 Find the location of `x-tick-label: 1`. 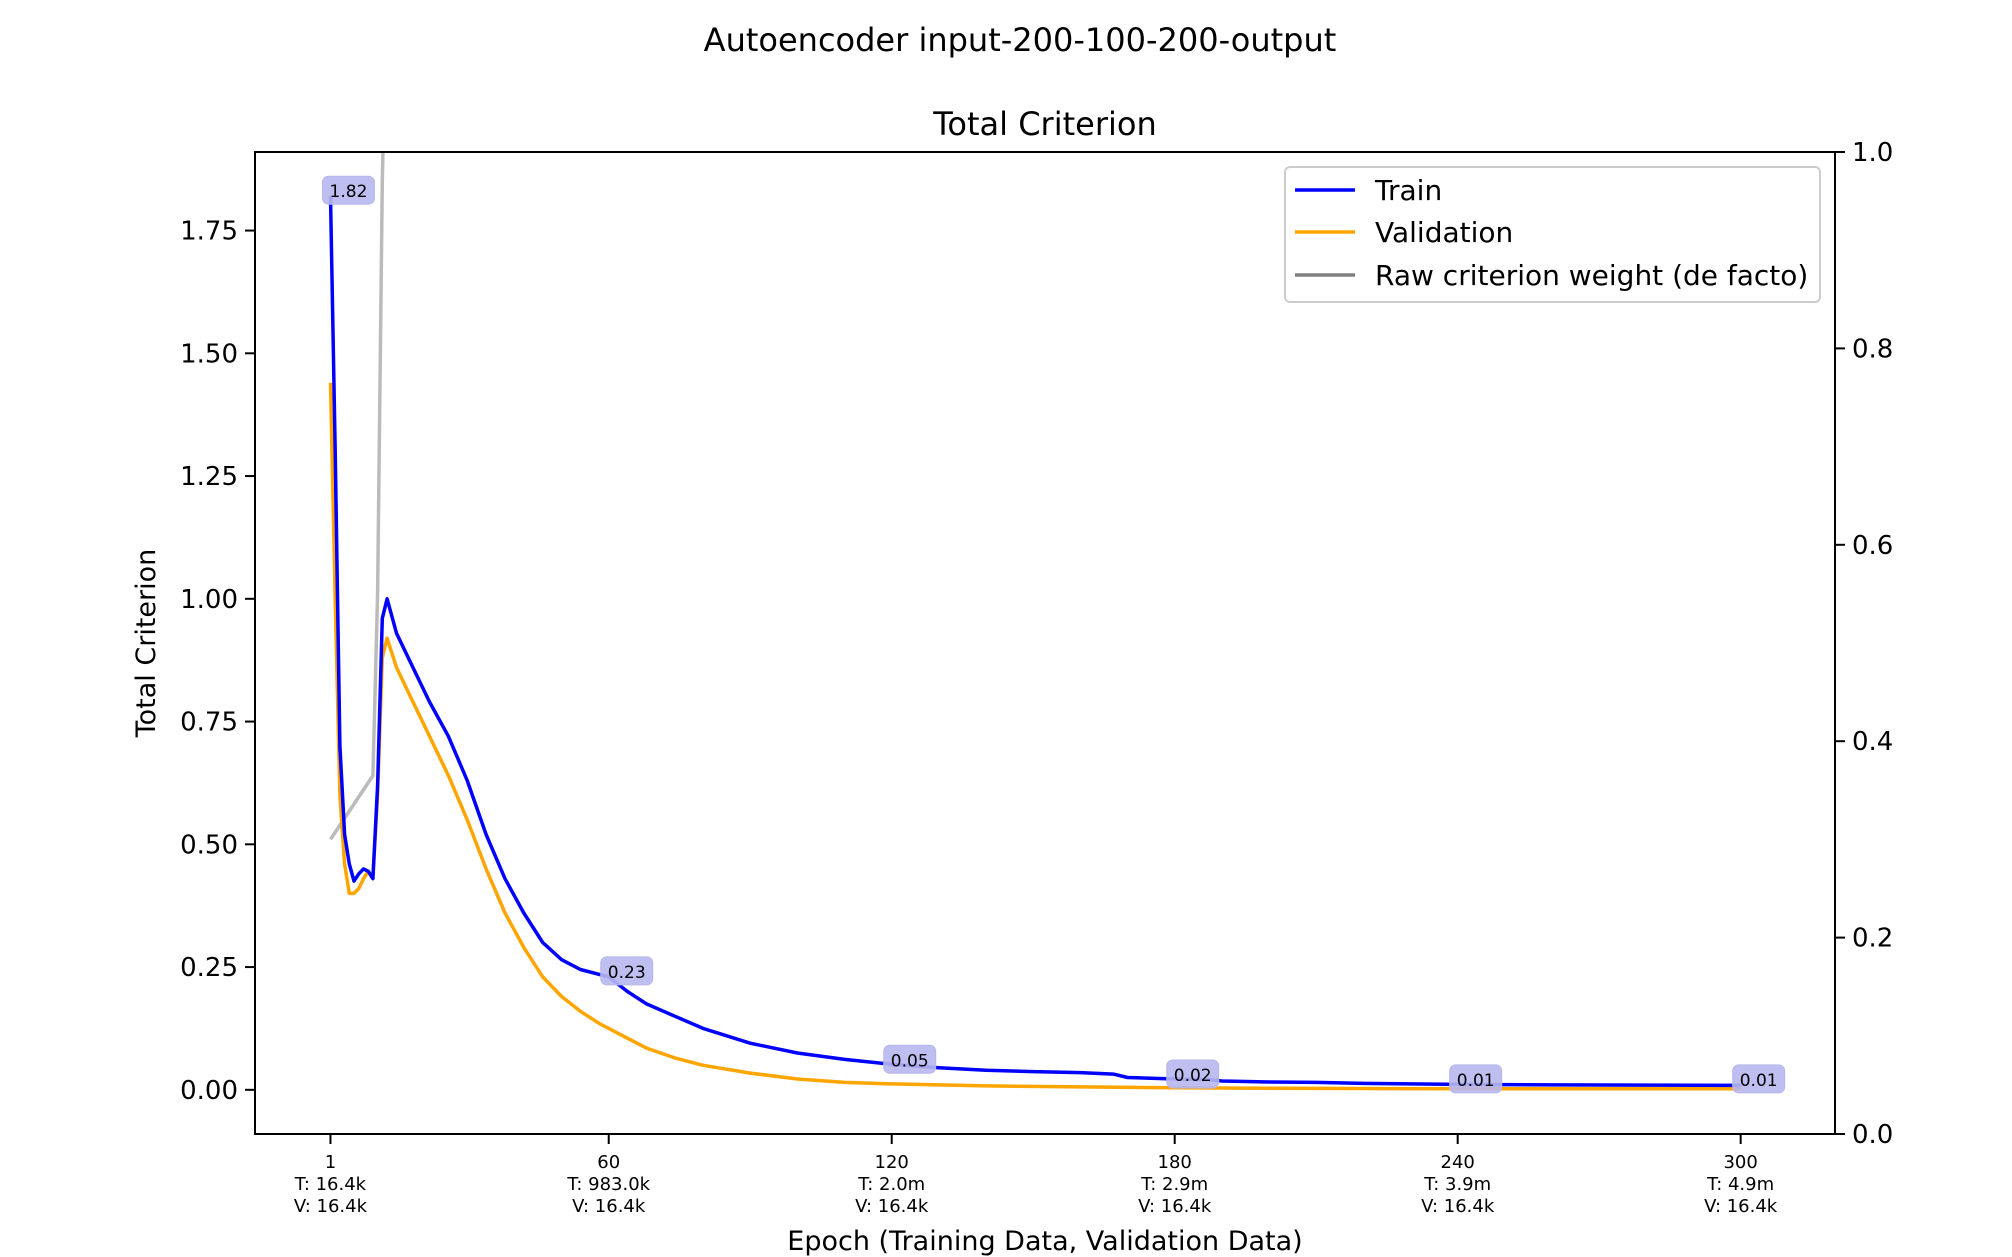

x-tick-label: 1 is located at coordinates (330, 1162).